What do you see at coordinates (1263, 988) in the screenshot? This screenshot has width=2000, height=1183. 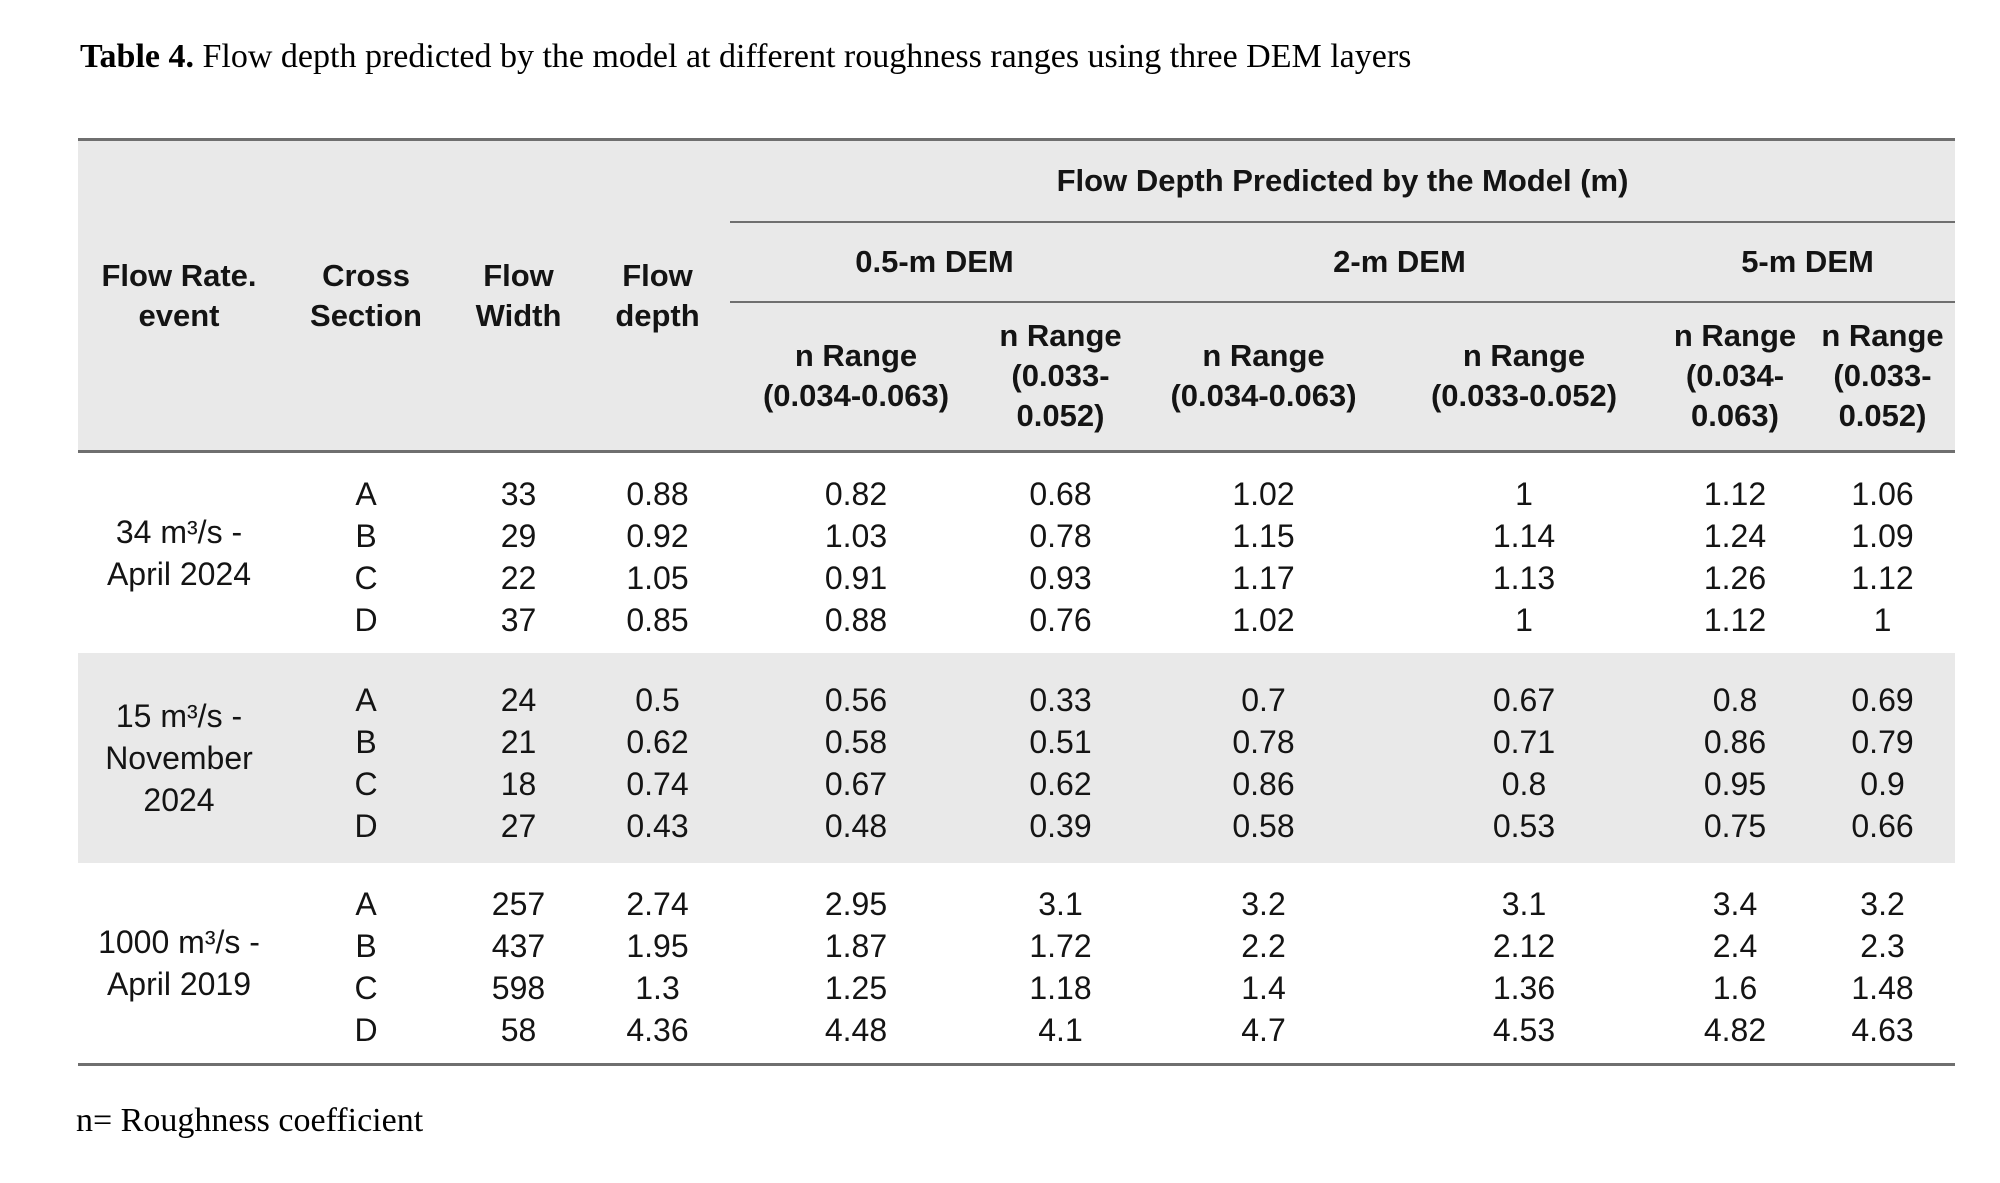 I see `value-cell: 1.4` at bounding box center [1263, 988].